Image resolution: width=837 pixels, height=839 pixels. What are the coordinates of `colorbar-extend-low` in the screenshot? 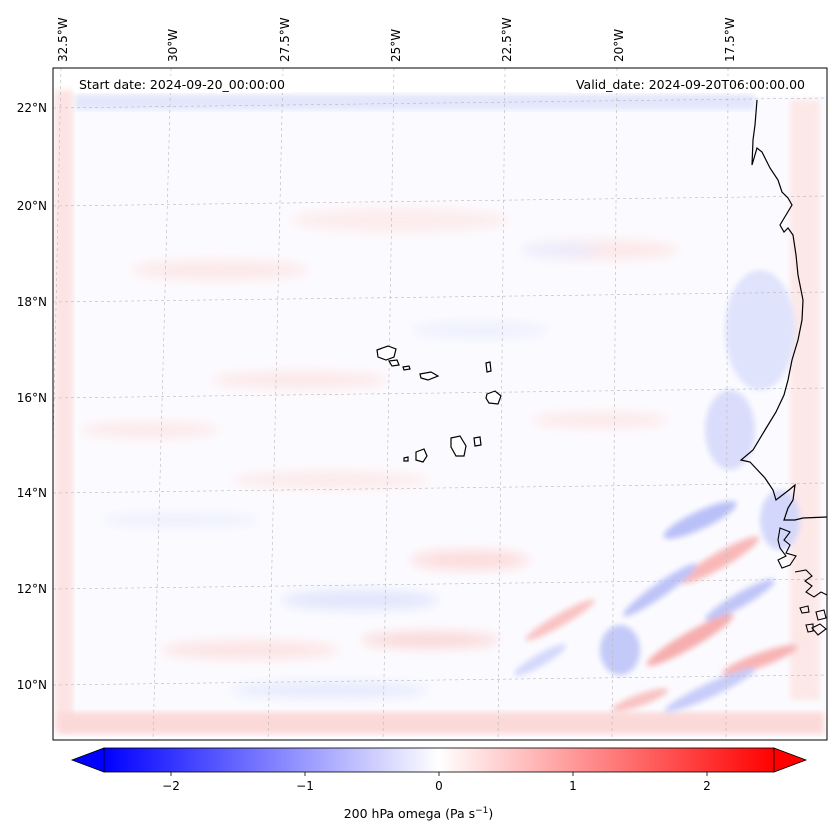 It's located at (87, 760).